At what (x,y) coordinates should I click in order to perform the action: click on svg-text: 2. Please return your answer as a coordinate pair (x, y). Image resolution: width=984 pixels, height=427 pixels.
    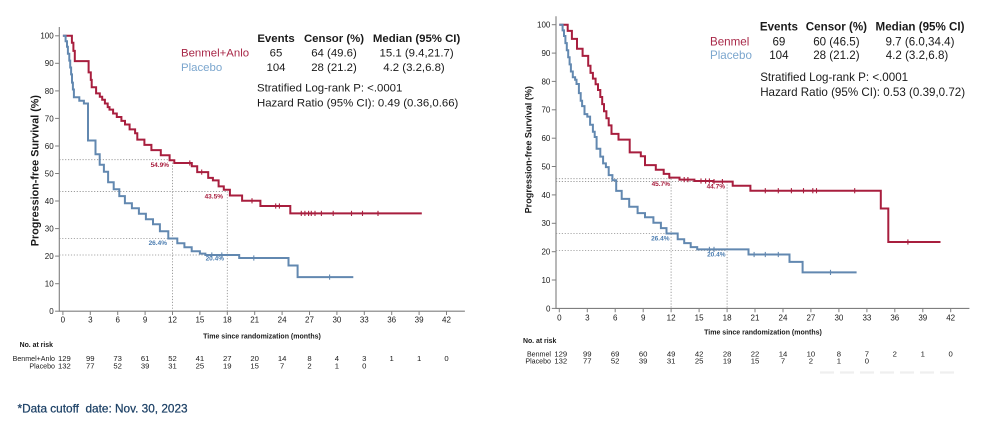
    Looking at the image, I should click on (309, 366).